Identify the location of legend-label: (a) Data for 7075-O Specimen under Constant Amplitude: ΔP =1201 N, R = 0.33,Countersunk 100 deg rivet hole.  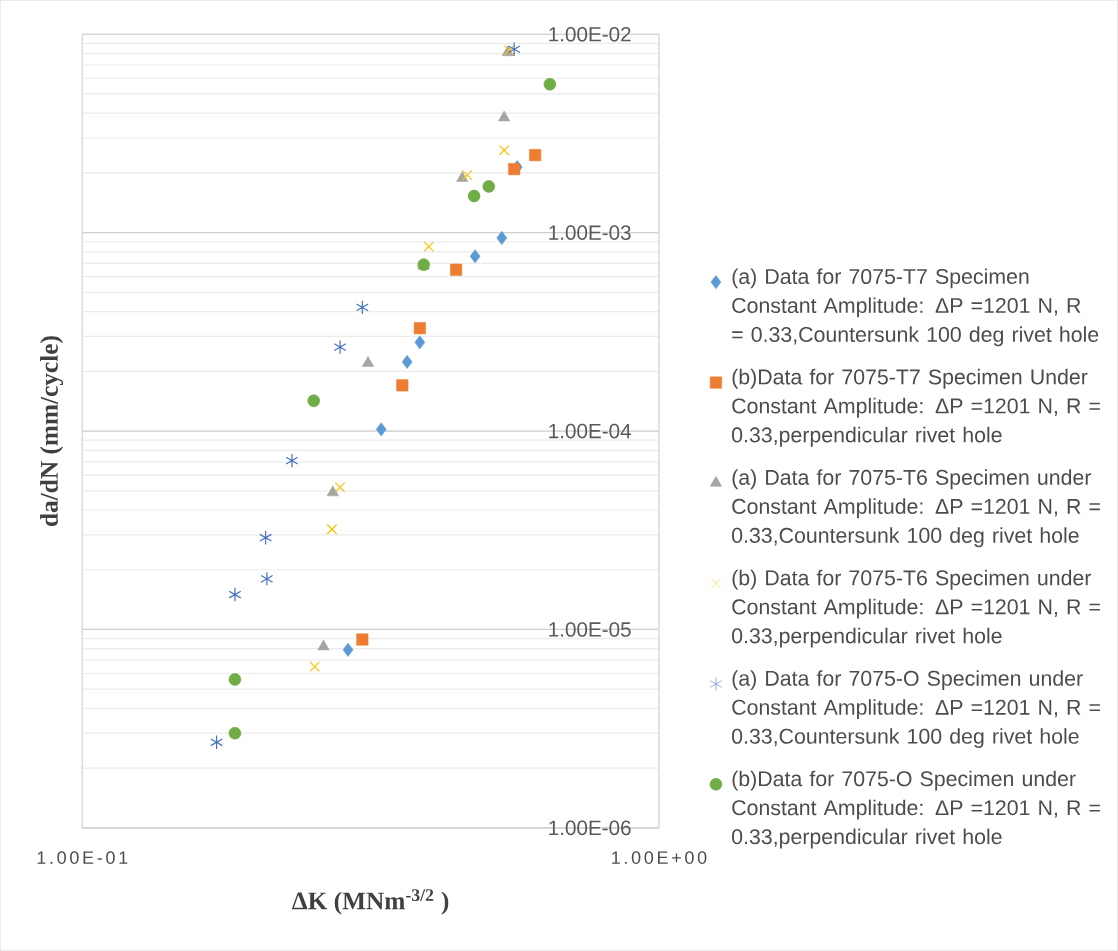
(916, 709).